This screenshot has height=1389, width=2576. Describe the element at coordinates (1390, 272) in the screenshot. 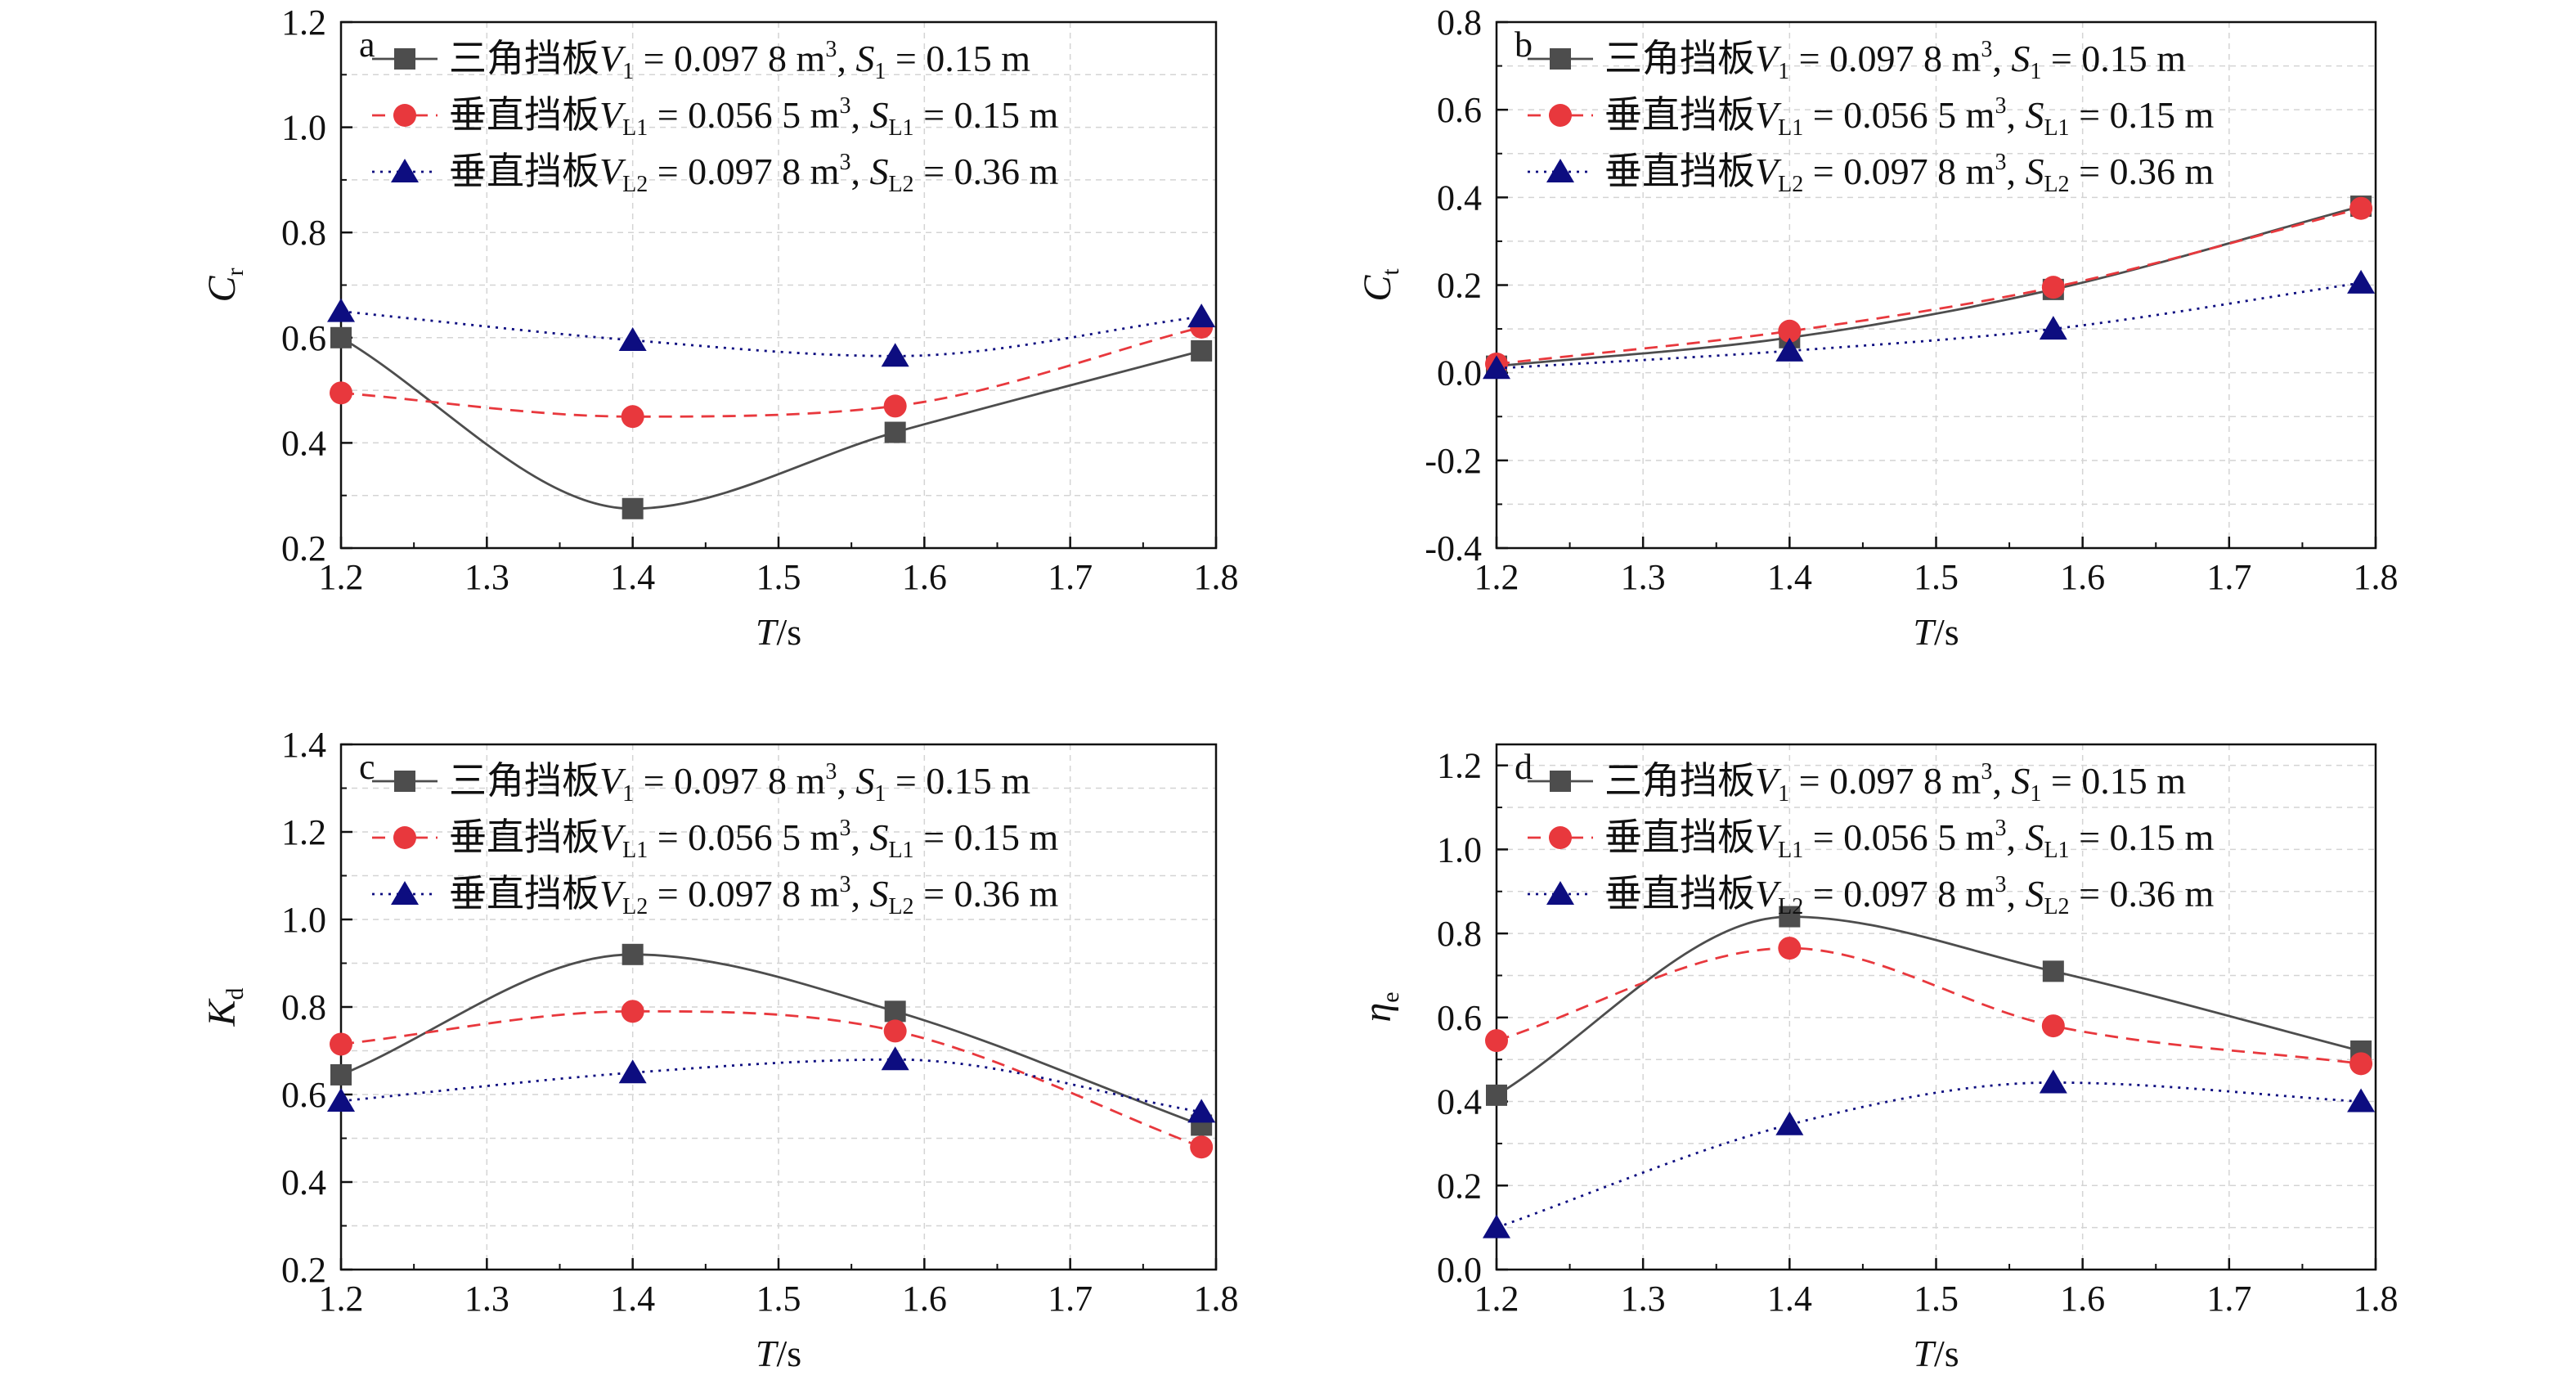

I see `y-axis-label-sub: t` at that location.